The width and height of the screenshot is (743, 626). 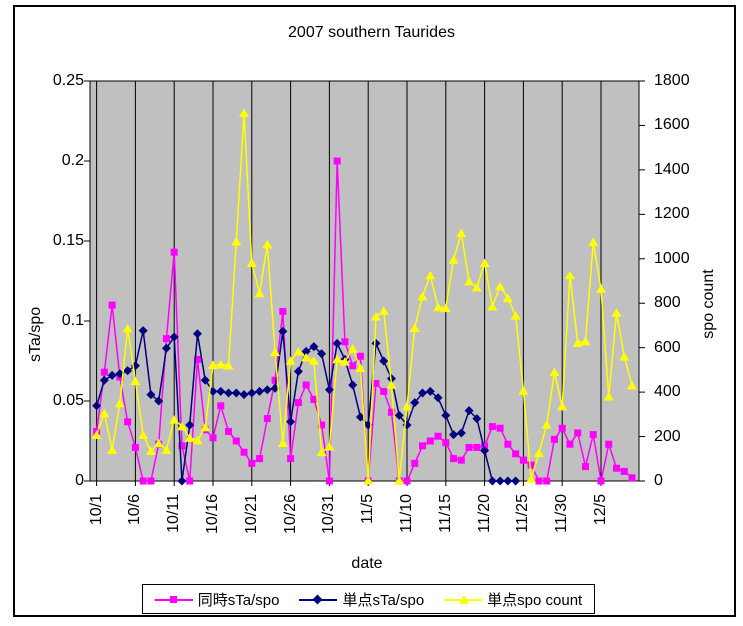 I want to click on legend-label-3: 単点spo count, so click(x=535, y=600).